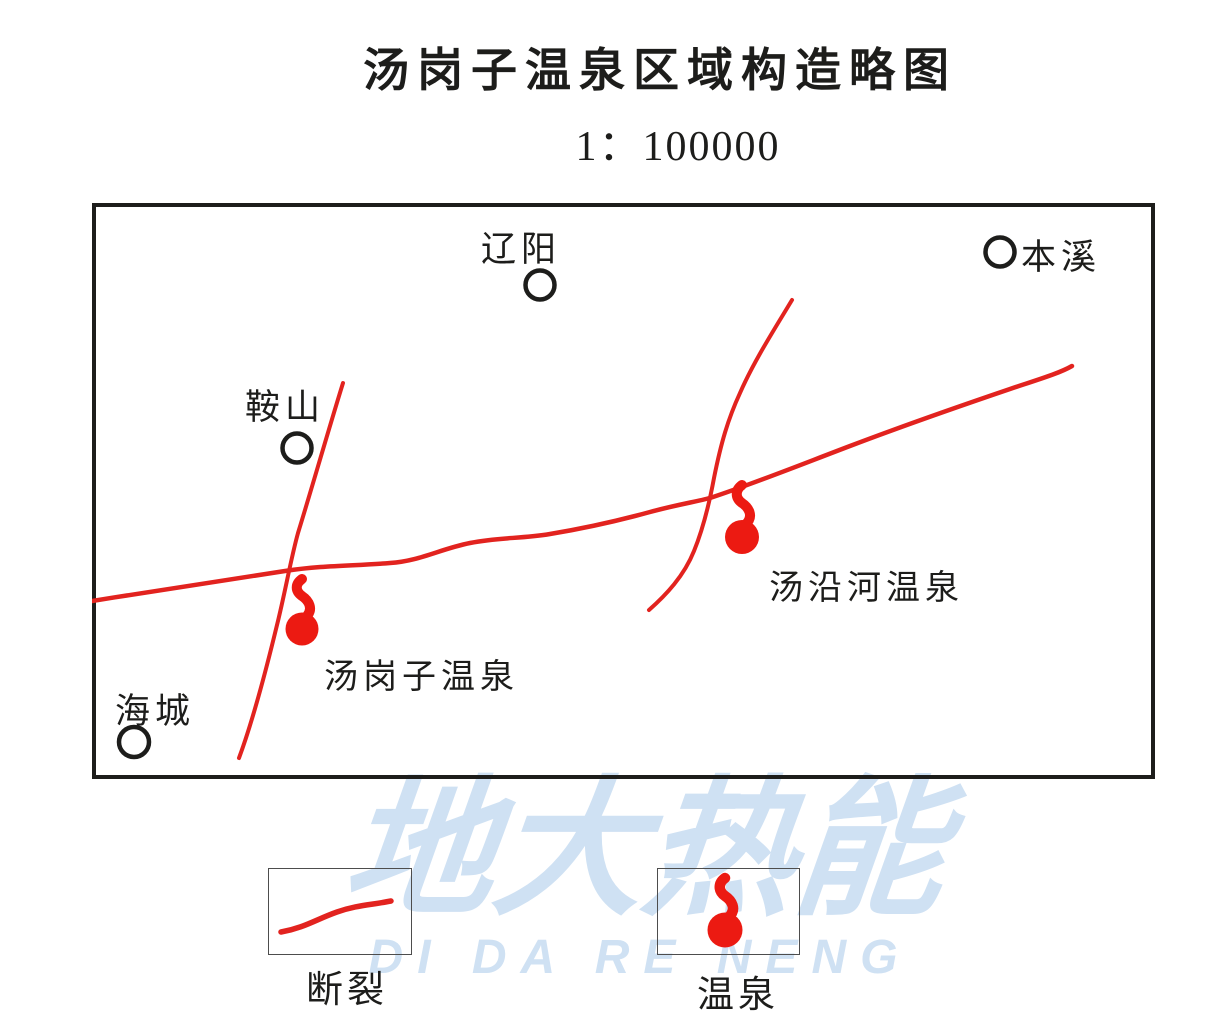 This screenshot has width=1226, height=1032. I want to click on watermark-latin: DI DA RE NENG, so click(640, 957).